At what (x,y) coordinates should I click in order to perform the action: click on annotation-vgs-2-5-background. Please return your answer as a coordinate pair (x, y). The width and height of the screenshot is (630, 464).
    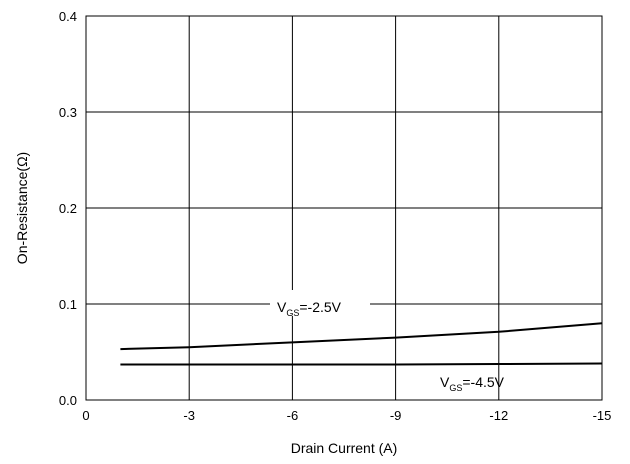
    Looking at the image, I should click on (320, 303).